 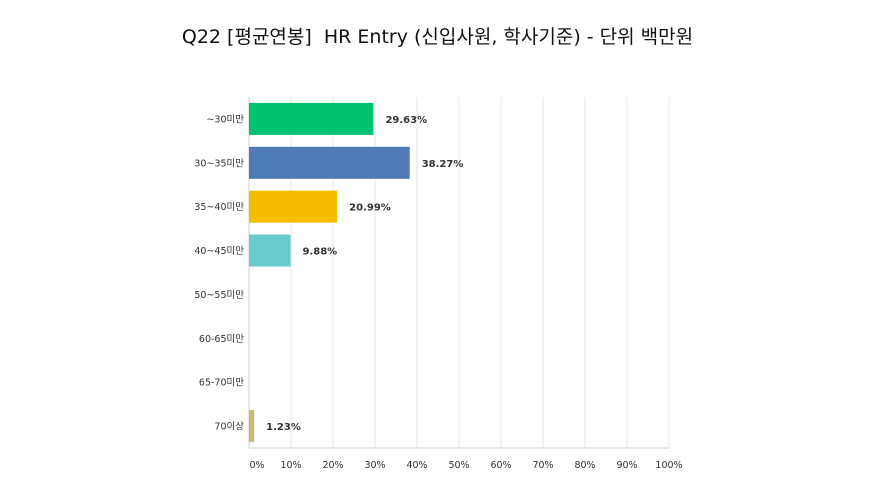 I want to click on data-label: 9.88%, so click(x=319, y=252).